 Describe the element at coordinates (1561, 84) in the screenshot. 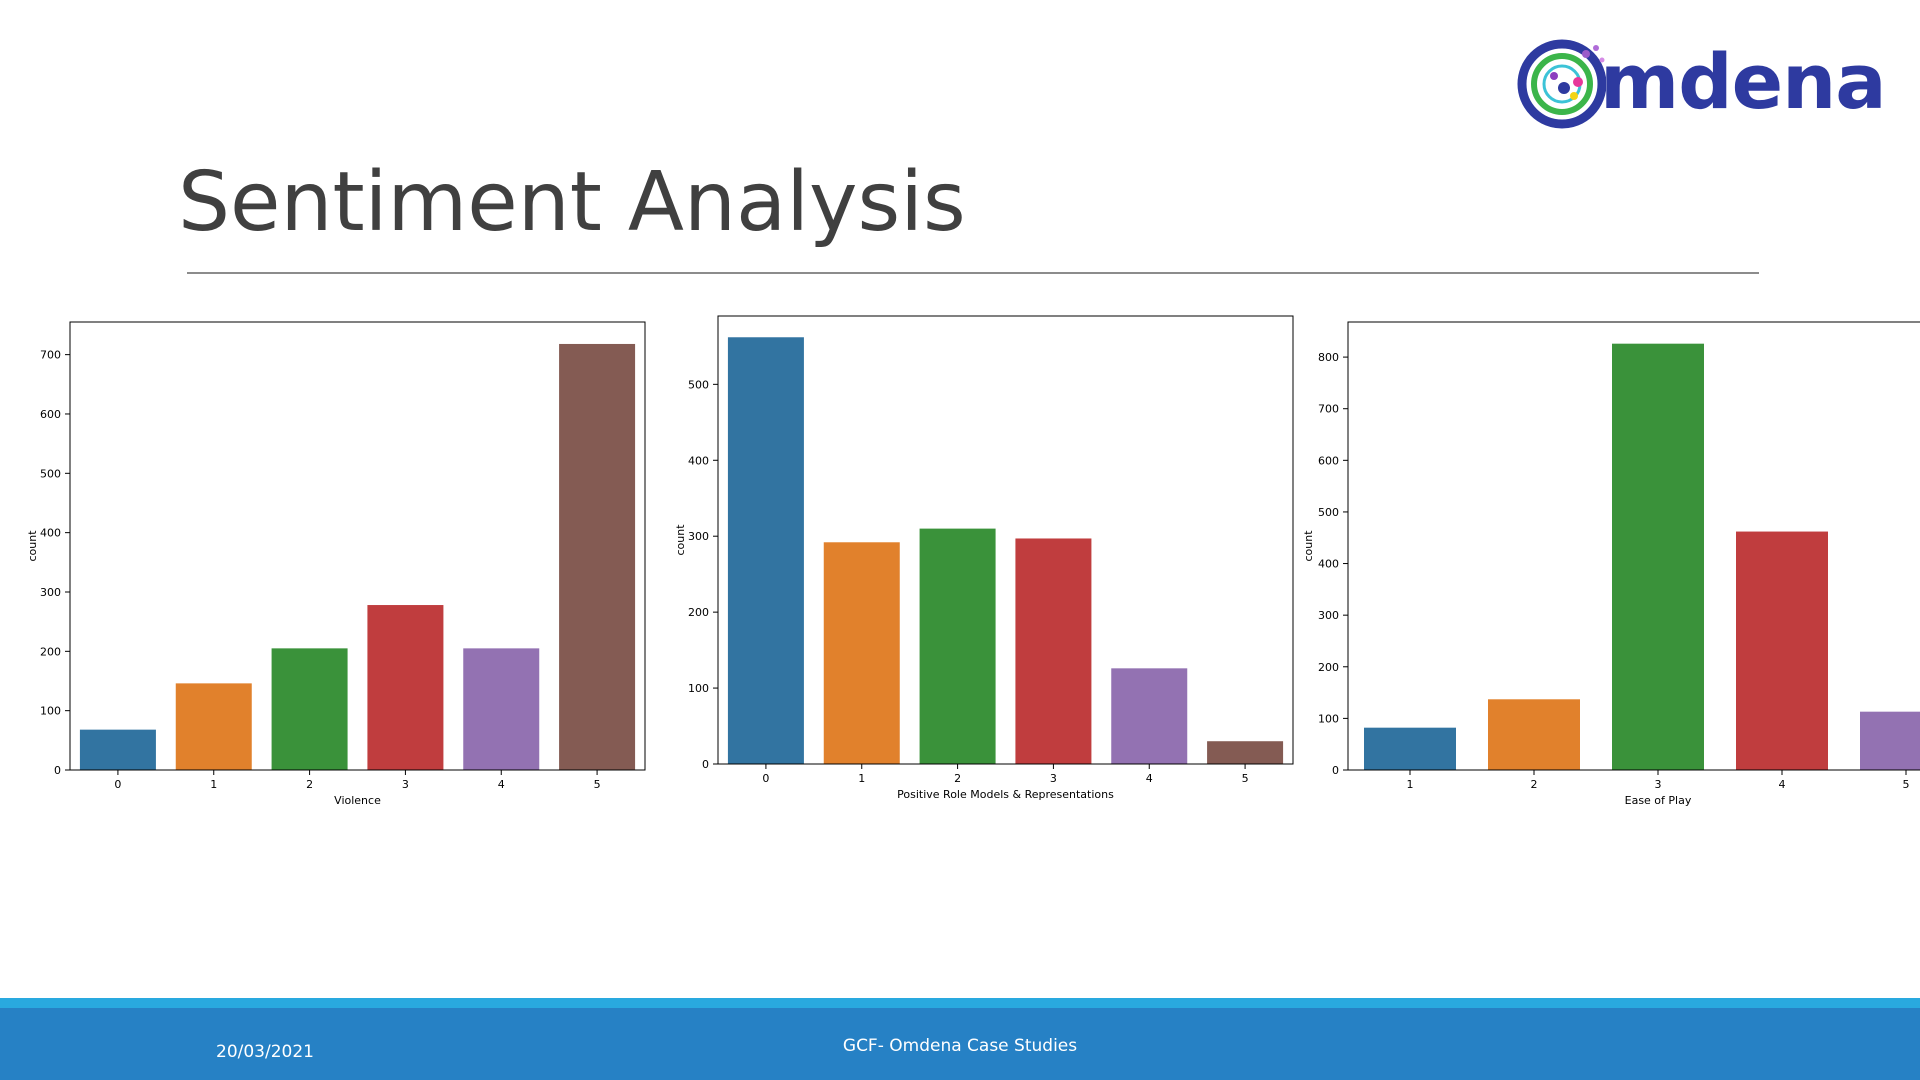

I see `omdena-logo-mark` at that location.